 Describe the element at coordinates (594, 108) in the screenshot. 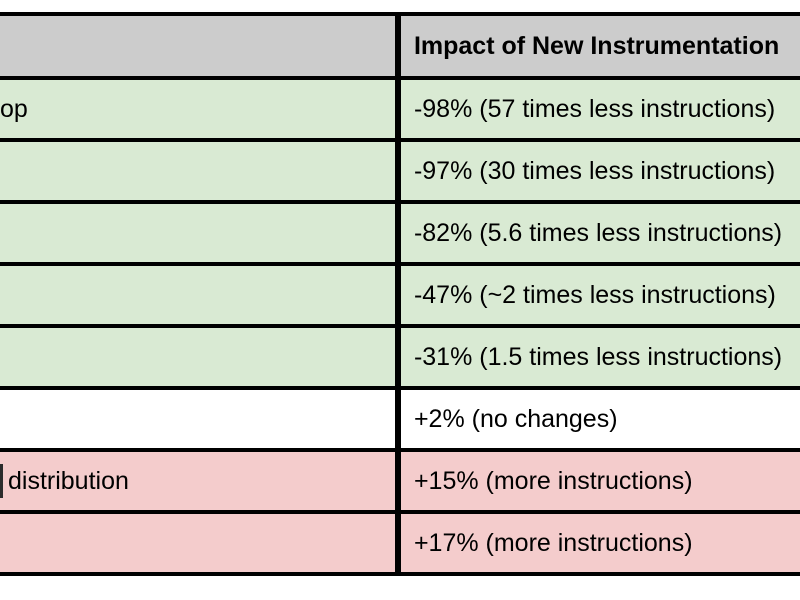

I see `row-impact-text: -98% (57 times less instructions)` at that location.